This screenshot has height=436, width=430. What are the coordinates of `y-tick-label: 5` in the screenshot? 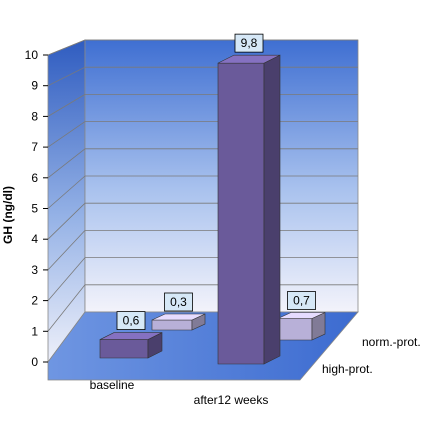 It's located at (34, 209).